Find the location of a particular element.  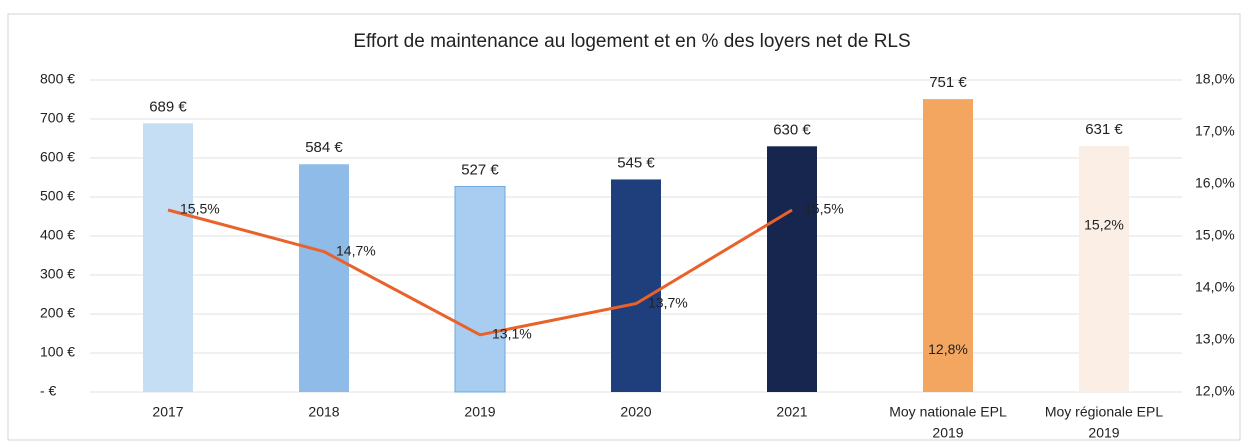

y-tick-label: 500 € is located at coordinates (57, 196).